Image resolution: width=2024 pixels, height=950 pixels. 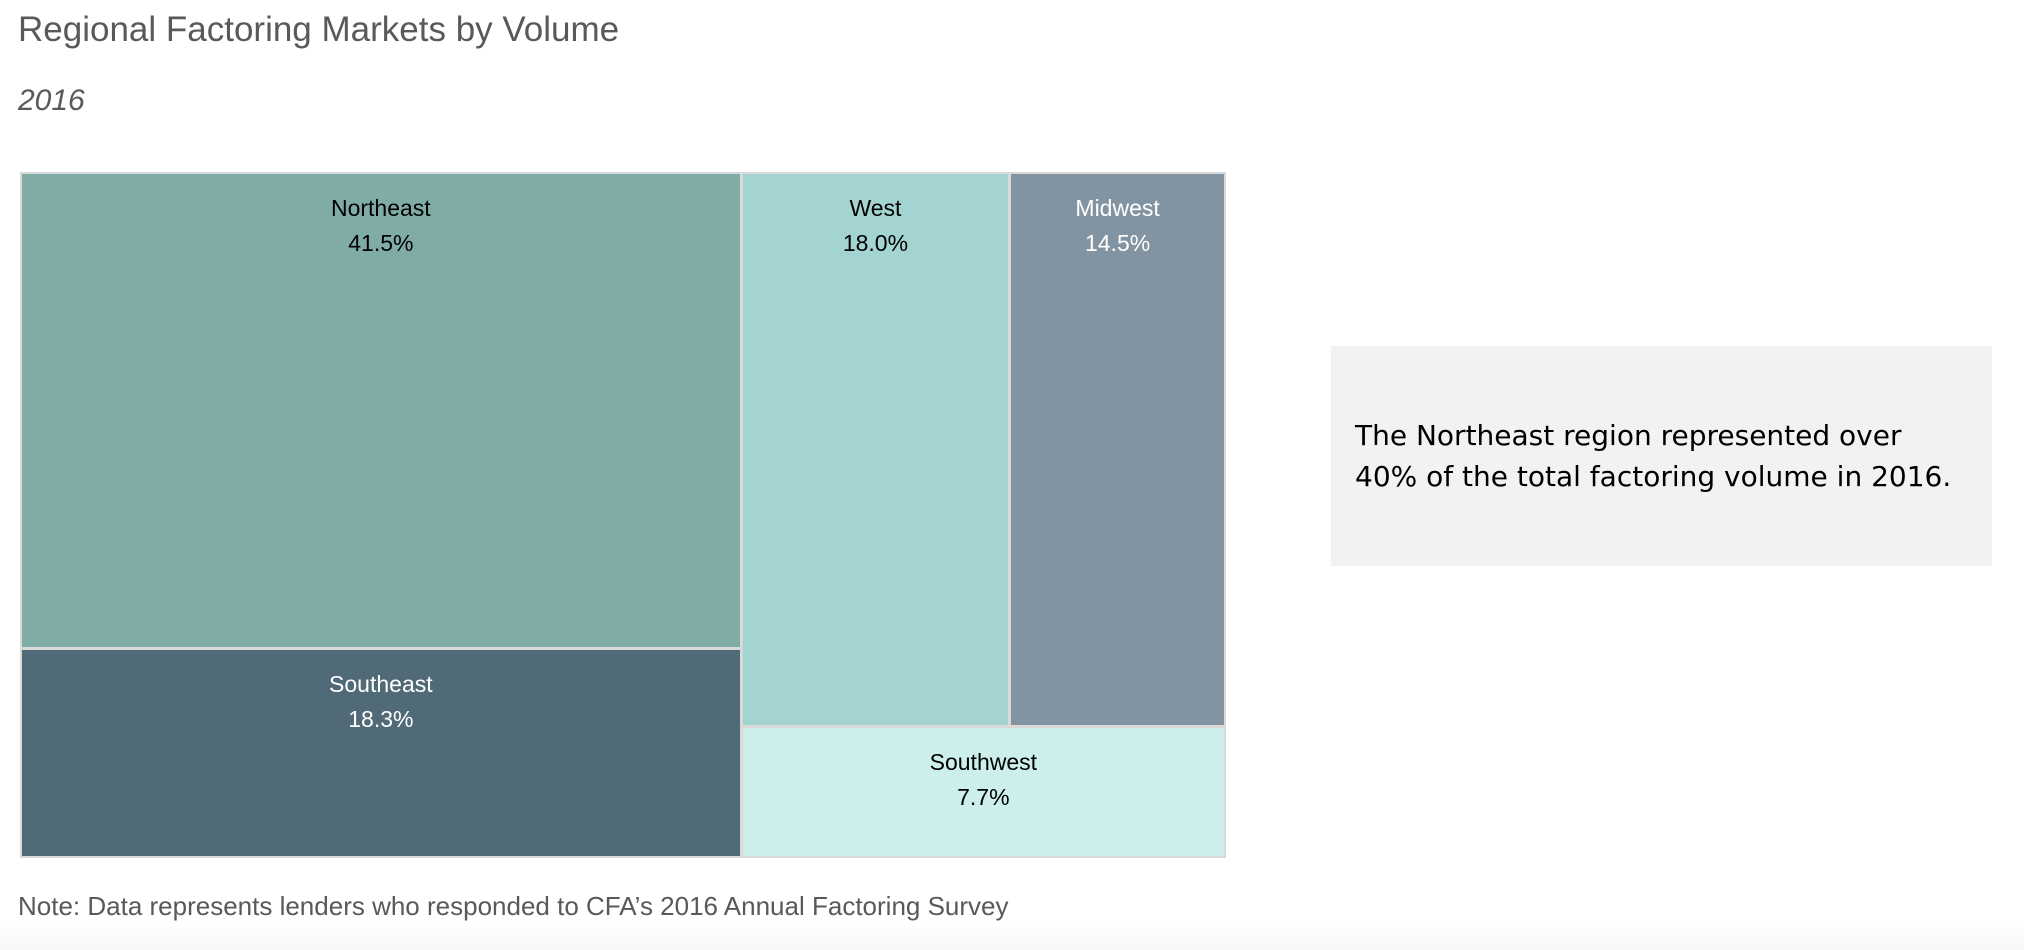 What do you see at coordinates (983, 762) in the screenshot?
I see `tile-label: Southwest` at bounding box center [983, 762].